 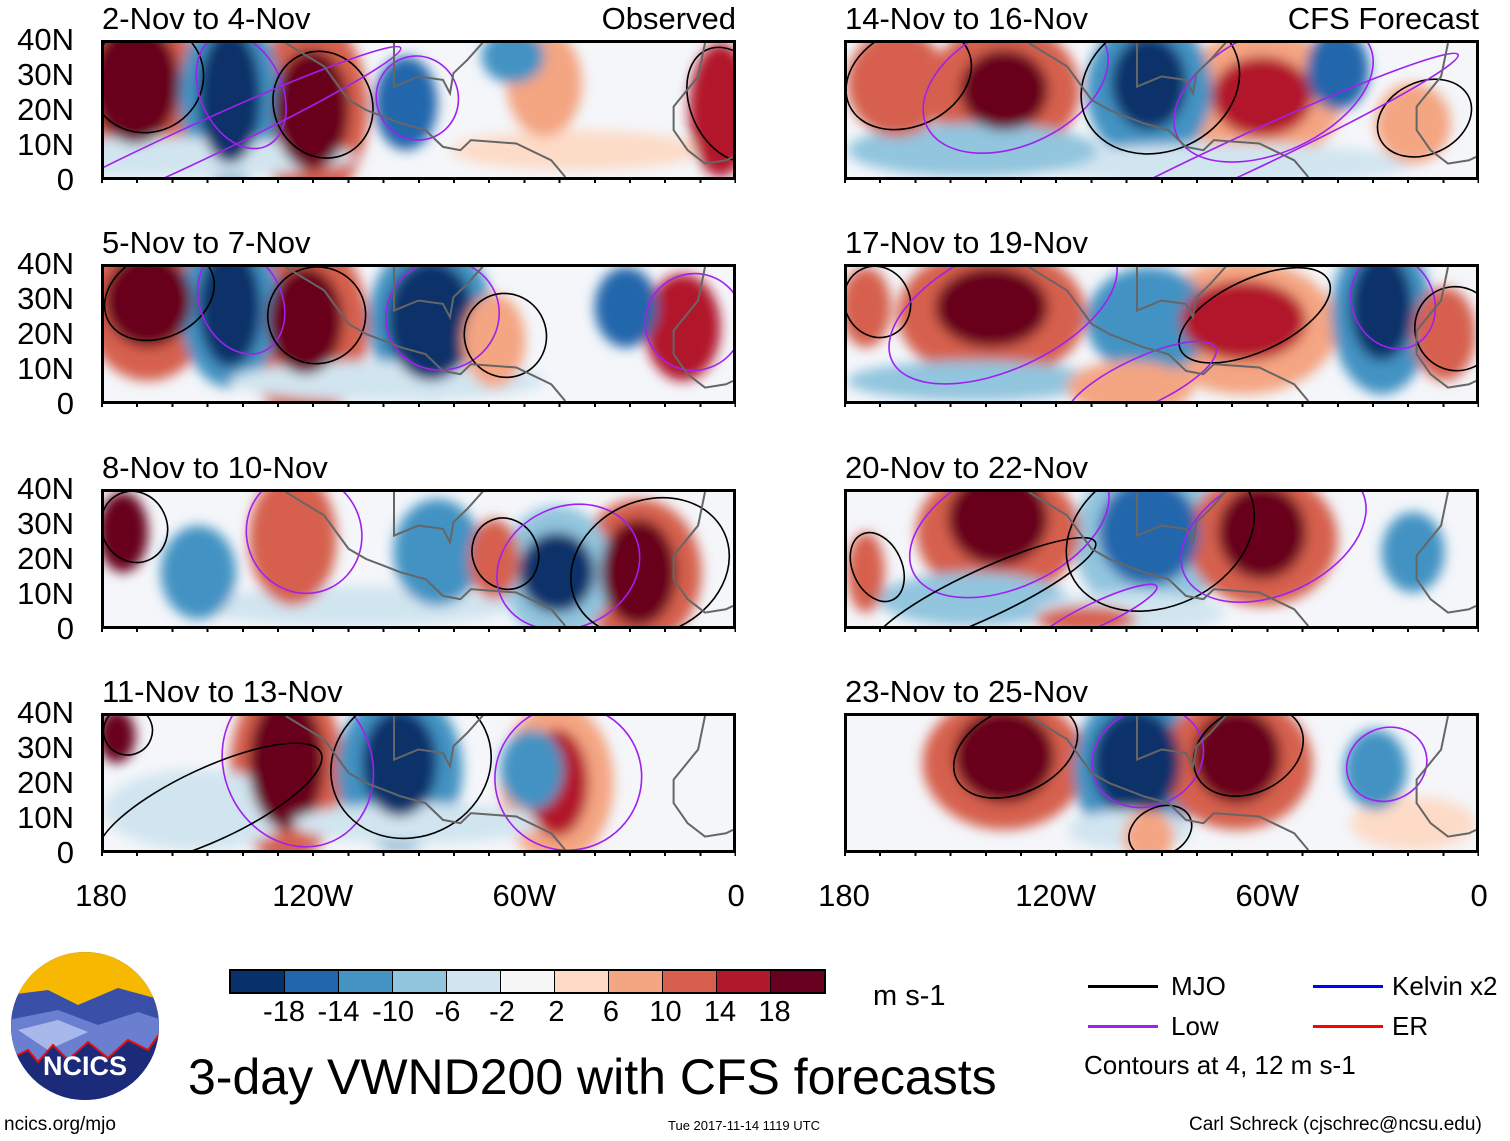 What do you see at coordinates (284, 1012) in the screenshot?
I see `colorbar-label: -18` at bounding box center [284, 1012].